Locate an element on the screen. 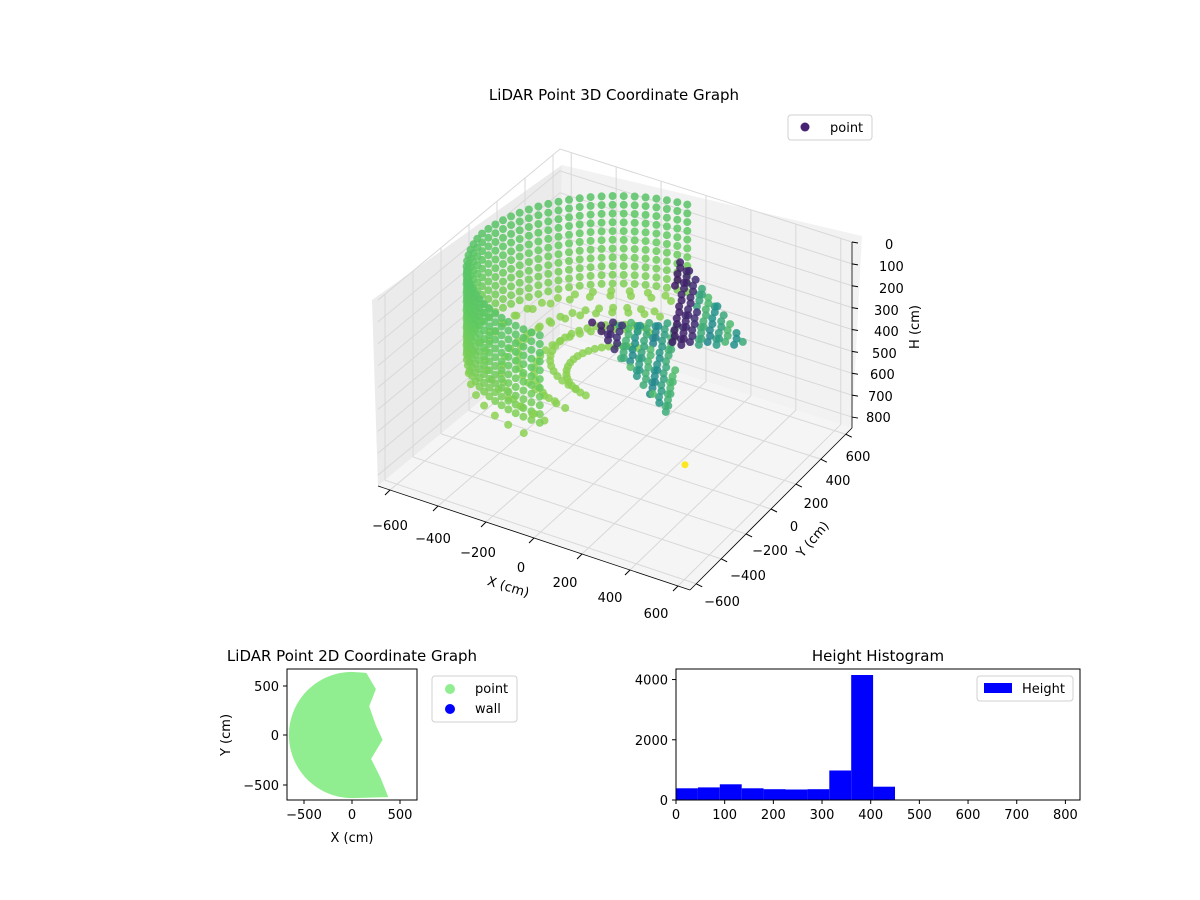  x-tick-label: 300 is located at coordinates (822, 815).